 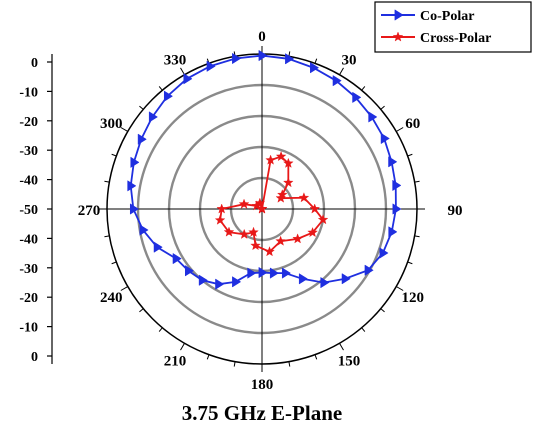 I want to click on legend-entry: Cross-Polar, so click(x=436, y=38).